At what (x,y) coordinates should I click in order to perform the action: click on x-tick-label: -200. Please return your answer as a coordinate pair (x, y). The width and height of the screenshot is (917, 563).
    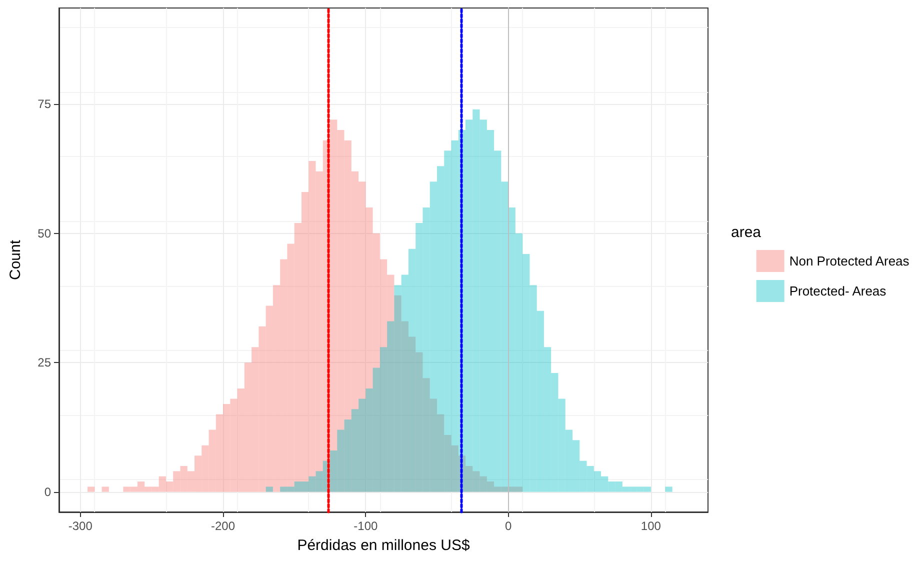
    Looking at the image, I should click on (223, 526).